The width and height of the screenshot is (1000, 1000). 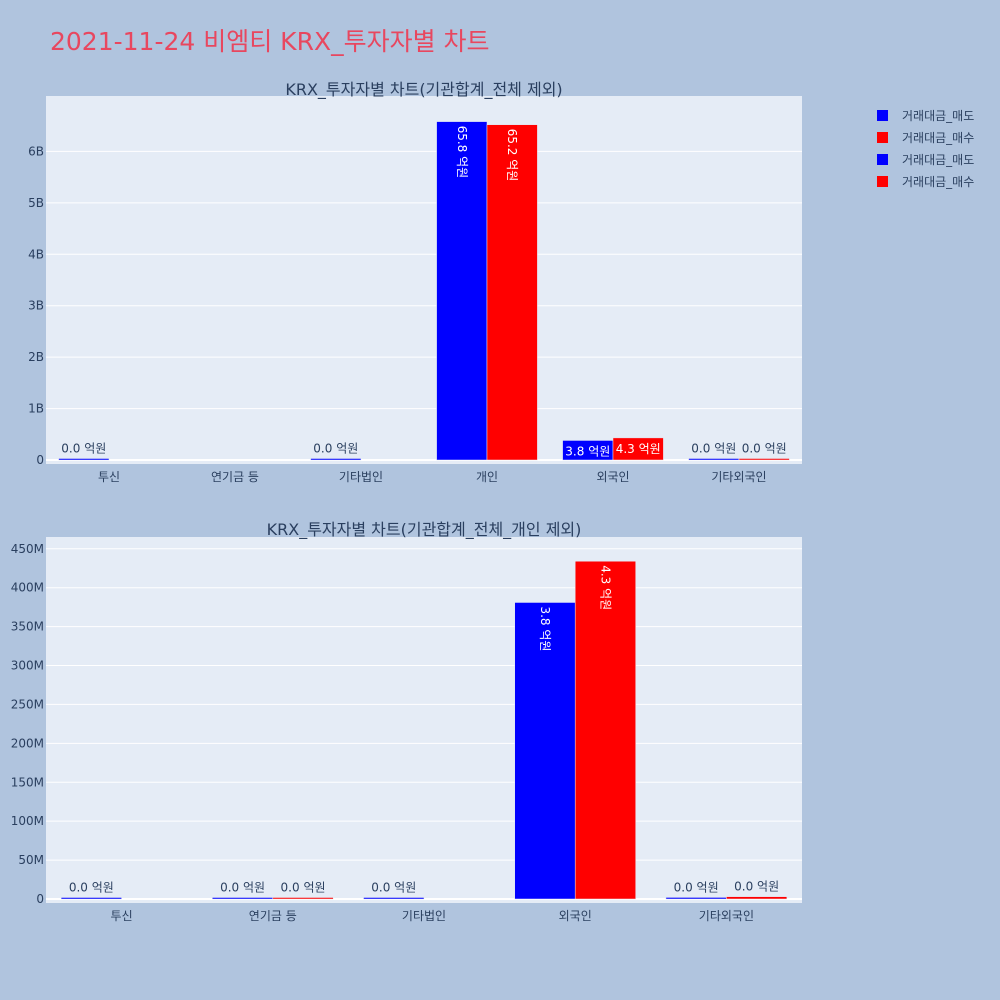 What do you see at coordinates (27, 704) in the screenshot?
I see `y-tick-label: 250M` at bounding box center [27, 704].